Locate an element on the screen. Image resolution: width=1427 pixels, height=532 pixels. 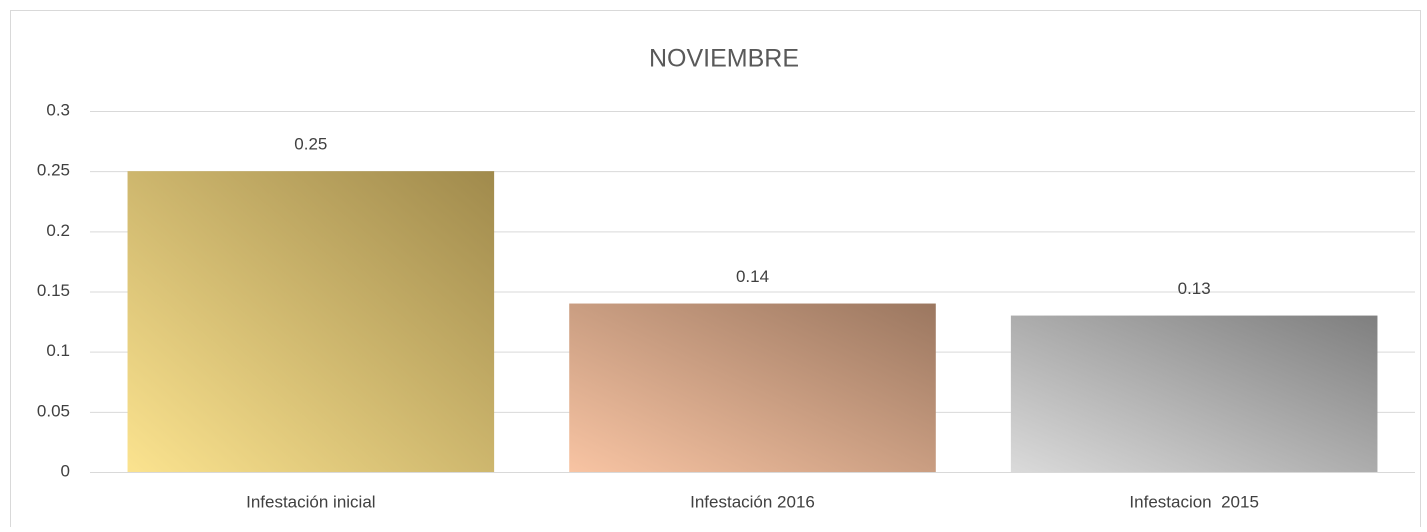
y-tick-label: 0.25 is located at coordinates (53, 170).